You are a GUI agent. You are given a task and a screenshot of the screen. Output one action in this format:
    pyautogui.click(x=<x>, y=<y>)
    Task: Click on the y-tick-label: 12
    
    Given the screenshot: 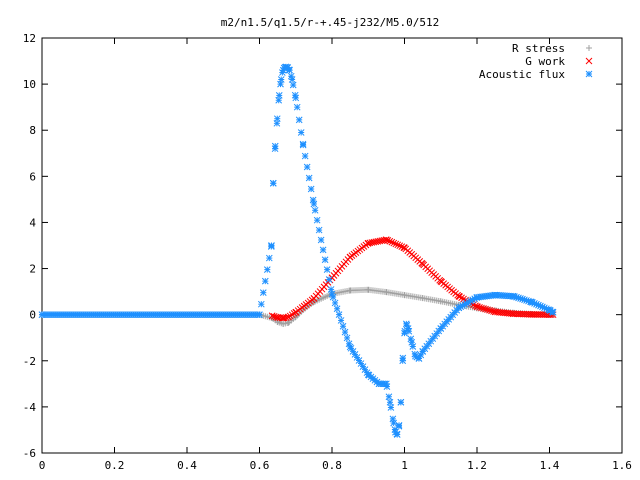 What is the action you would take?
    pyautogui.click(x=29, y=38)
    